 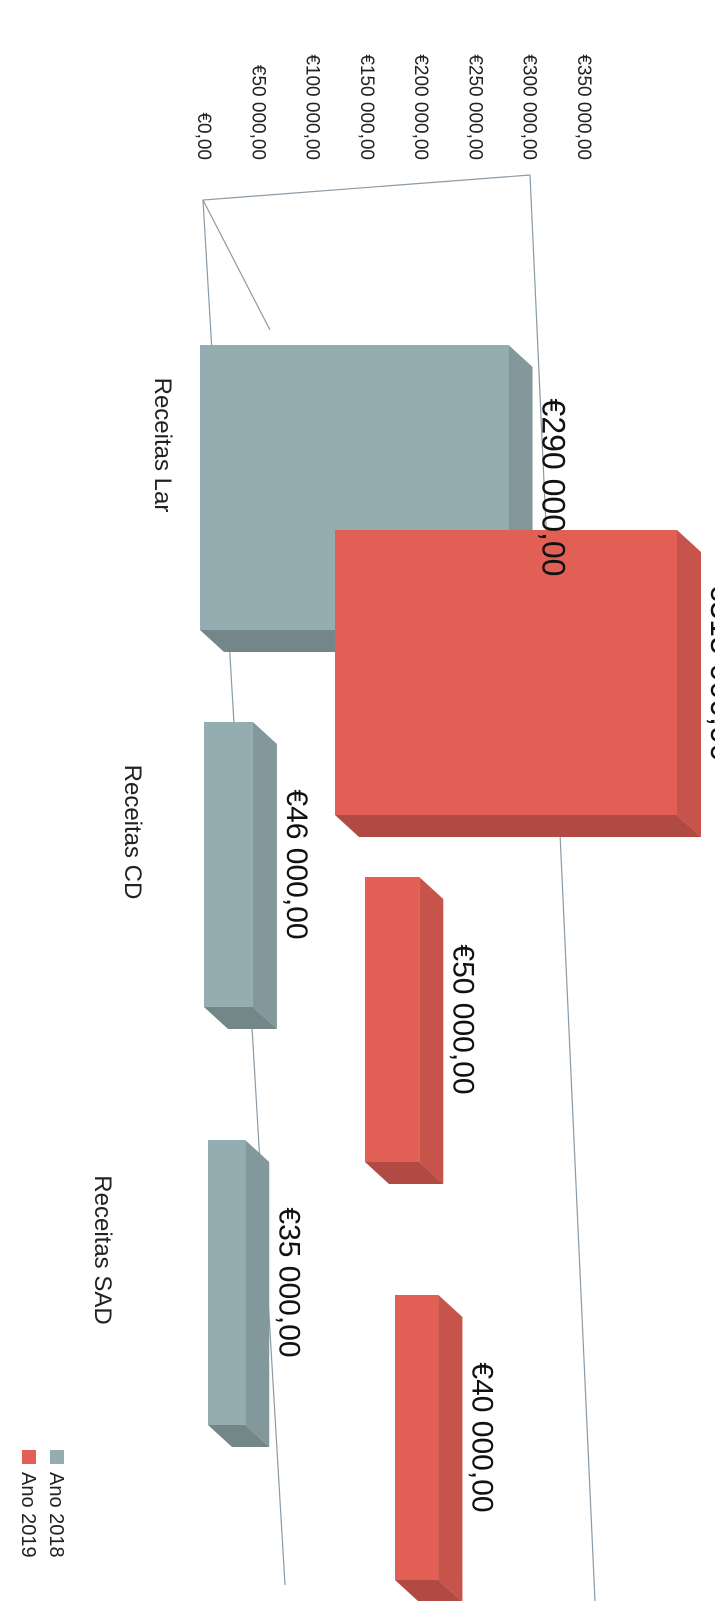 What do you see at coordinates (529, 107) in the screenshot?
I see `y-tick-label: €300 000,00` at bounding box center [529, 107].